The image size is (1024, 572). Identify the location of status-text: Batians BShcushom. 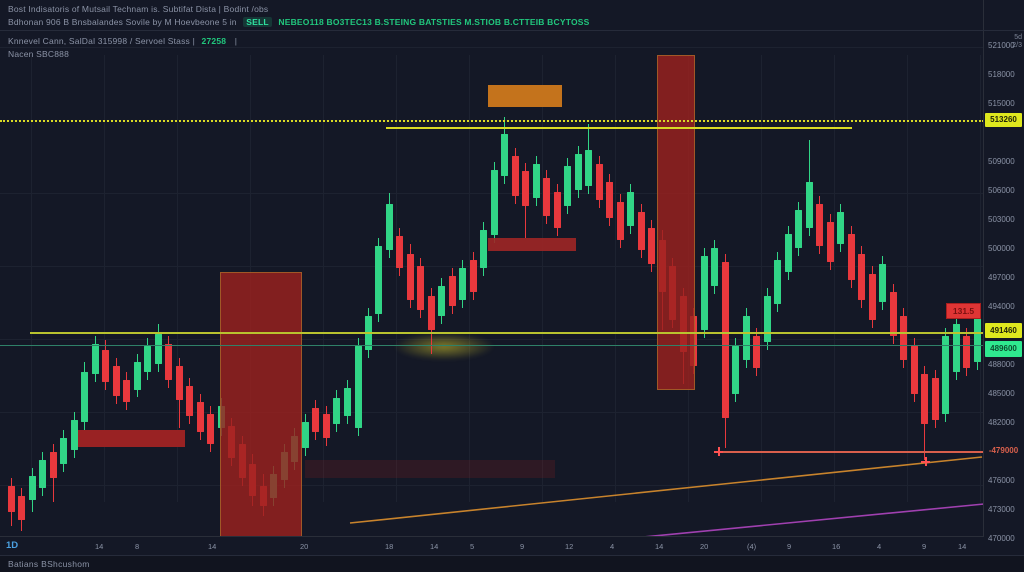
(49, 564).